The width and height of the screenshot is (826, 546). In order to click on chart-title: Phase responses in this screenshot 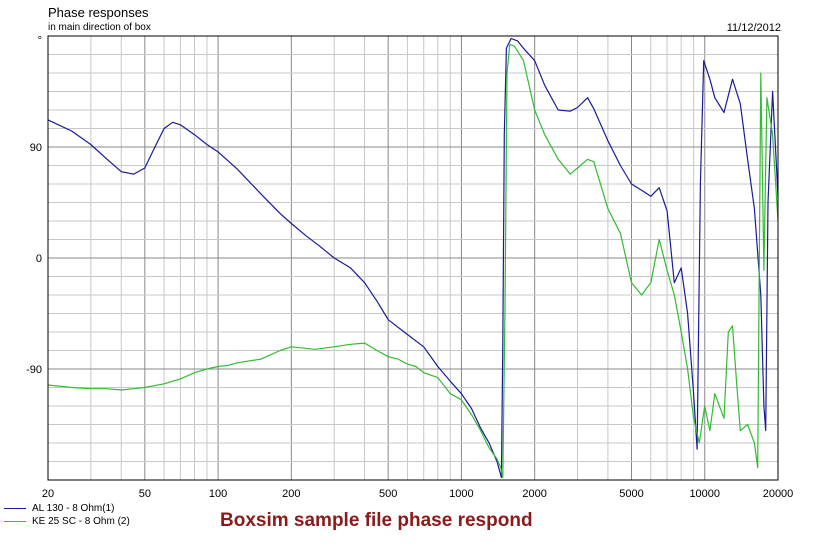, I will do `click(98, 12)`.